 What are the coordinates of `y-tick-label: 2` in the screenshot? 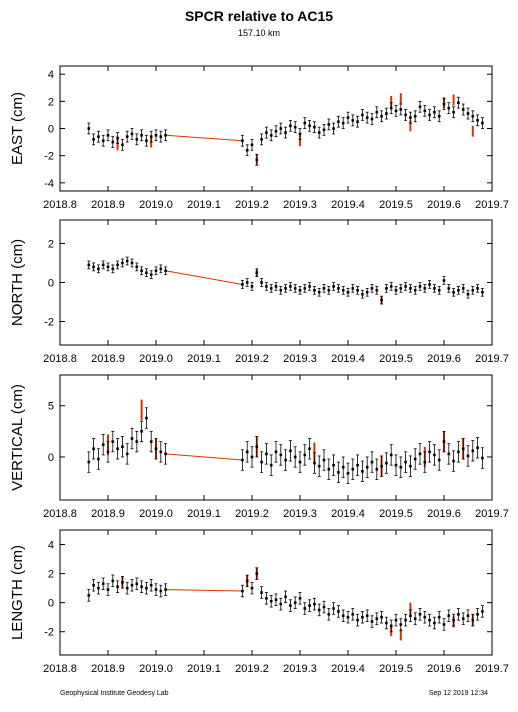 It's located at (51, 575).